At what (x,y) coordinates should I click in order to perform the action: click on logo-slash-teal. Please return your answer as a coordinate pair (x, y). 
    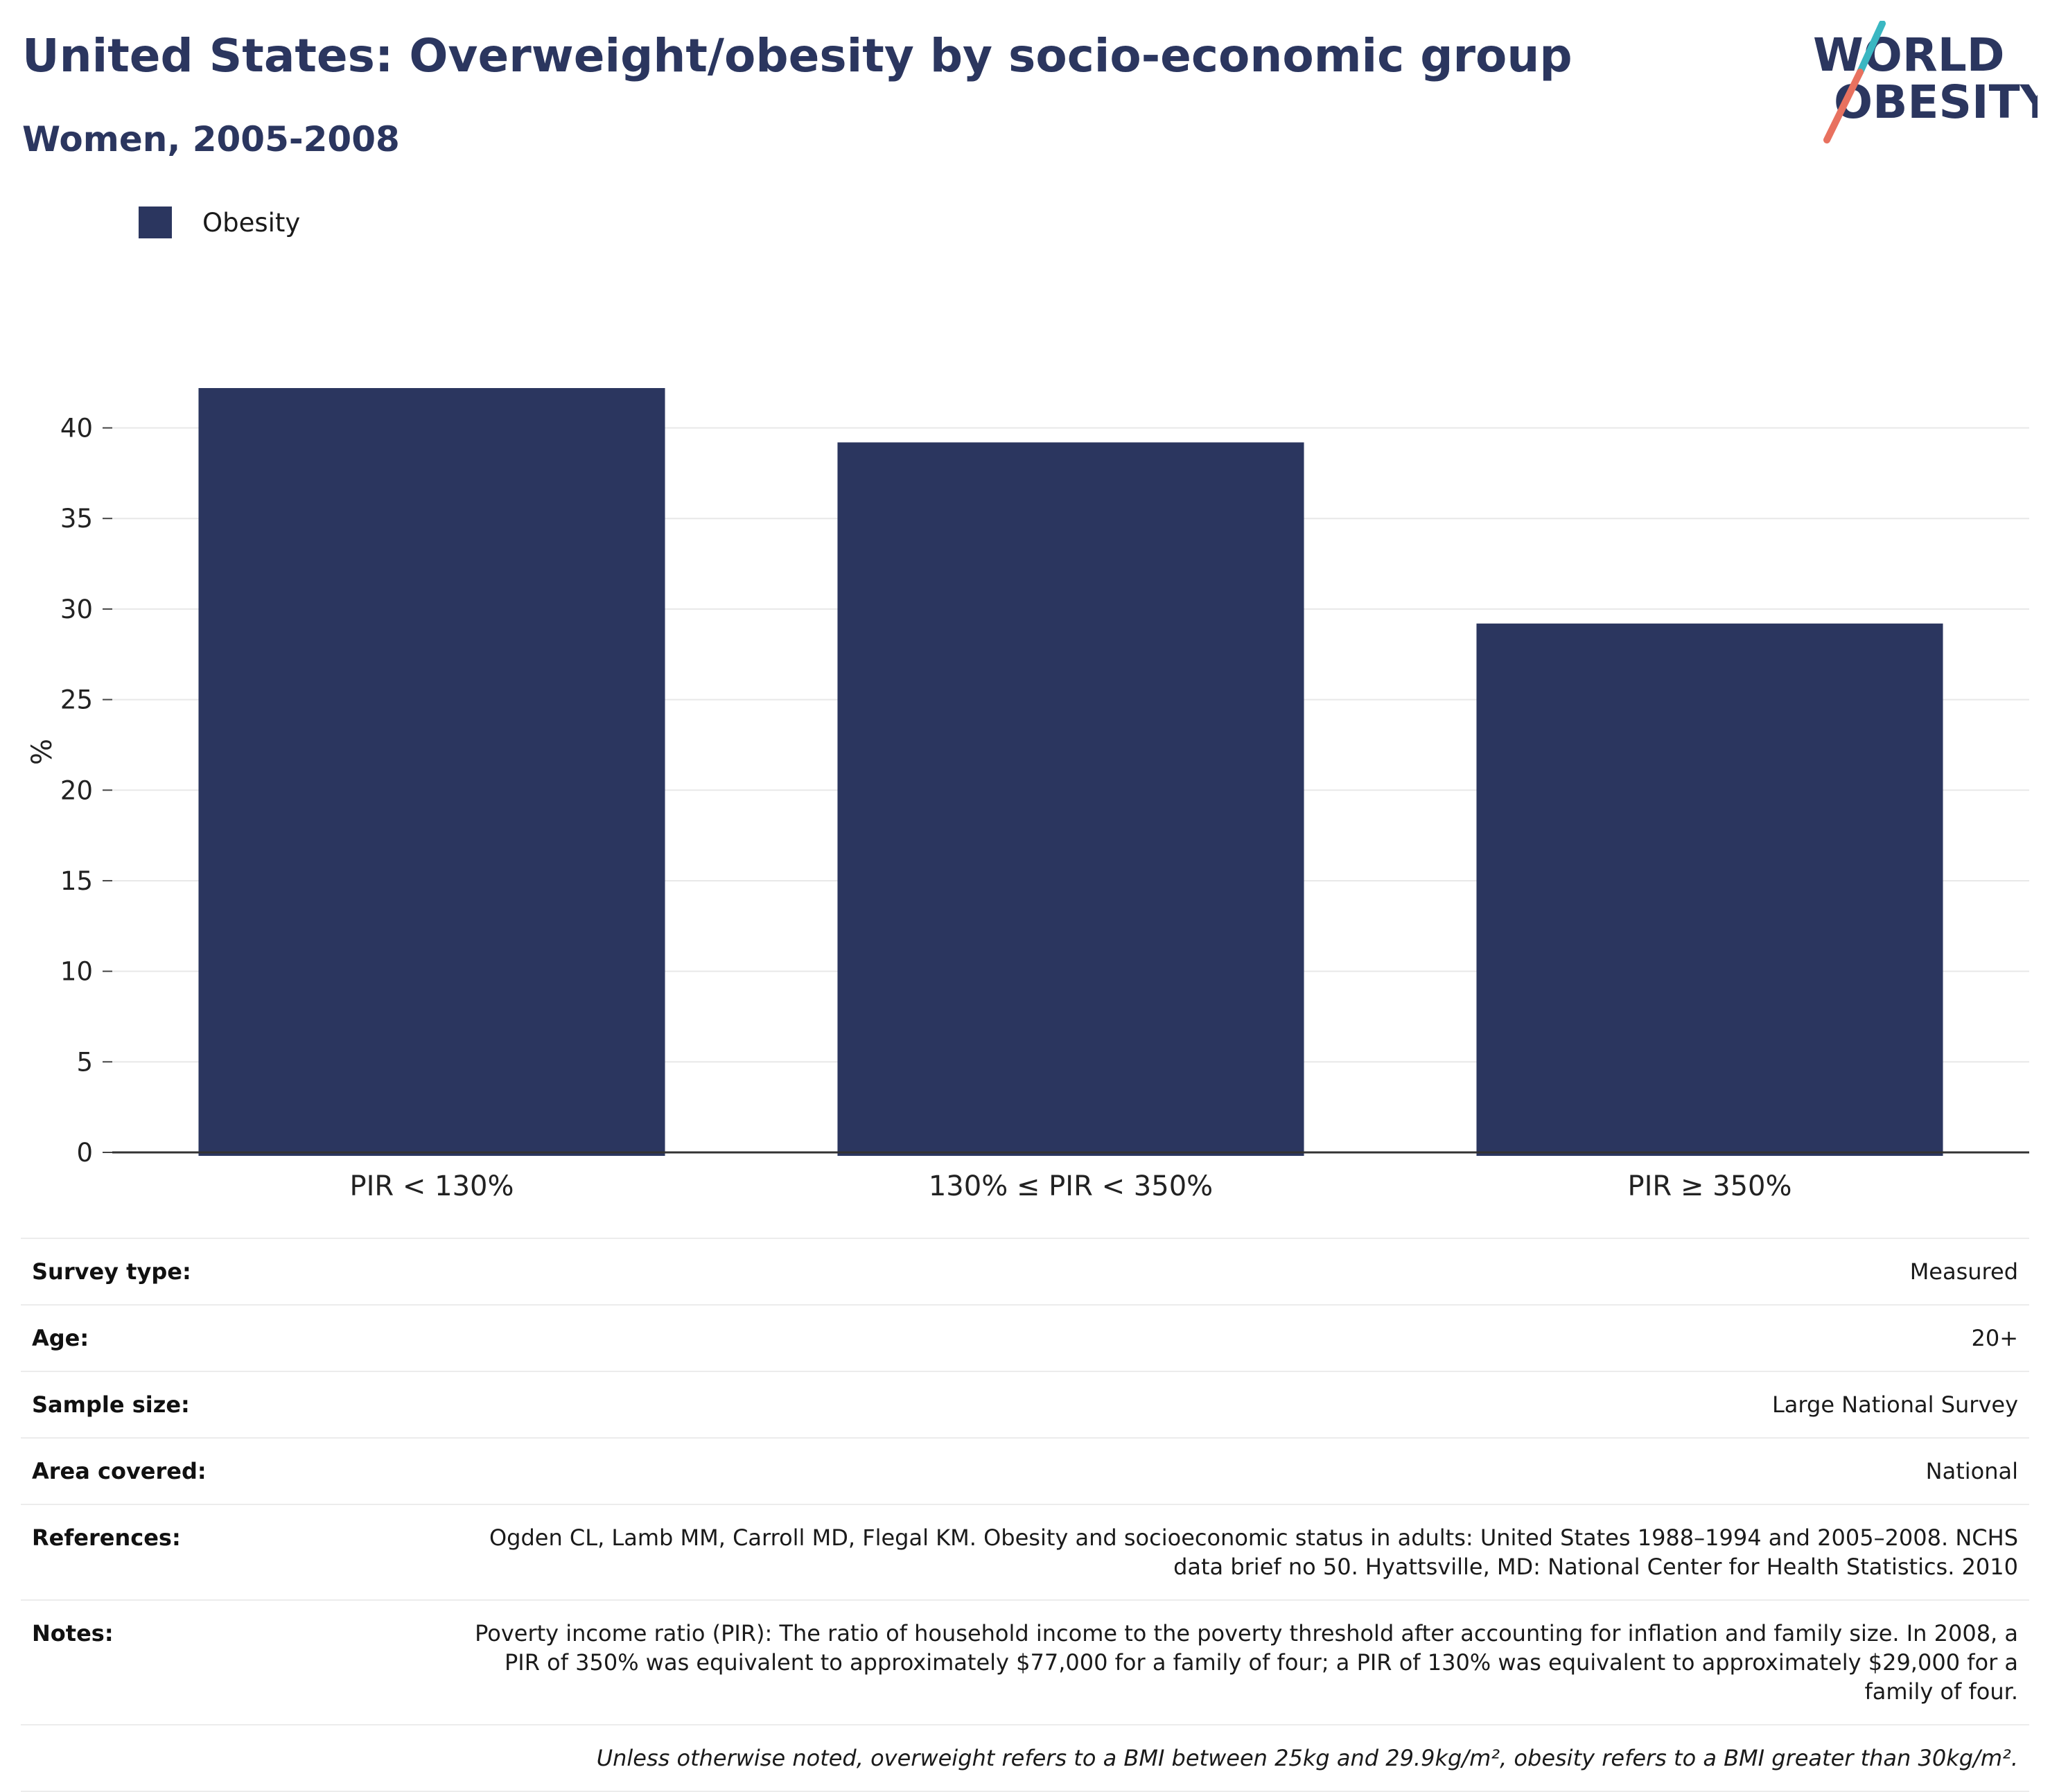
    Looking at the image, I should click on (1871, 48).